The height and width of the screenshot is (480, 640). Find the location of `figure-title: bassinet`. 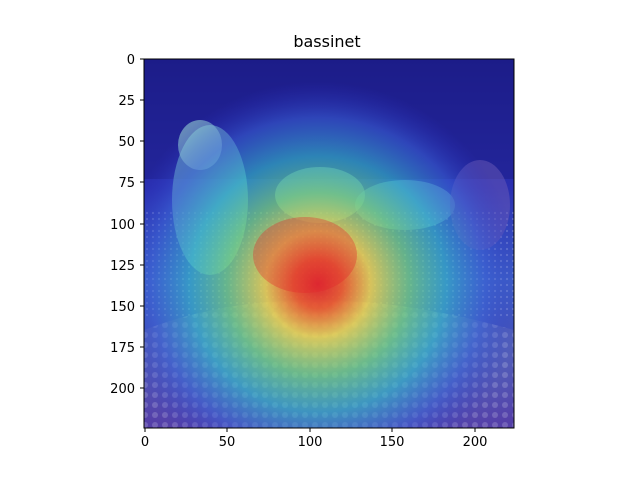

figure-title: bassinet is located at coordinates (327, 41).